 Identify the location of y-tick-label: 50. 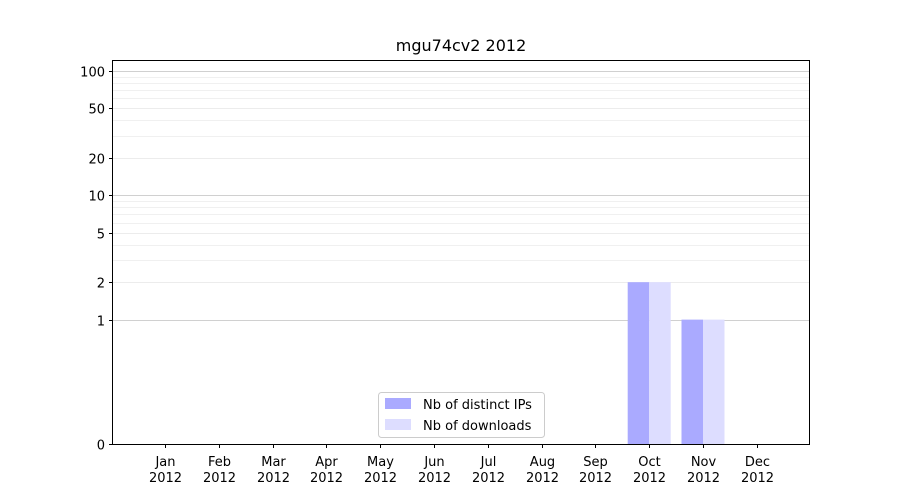
(96, 110).